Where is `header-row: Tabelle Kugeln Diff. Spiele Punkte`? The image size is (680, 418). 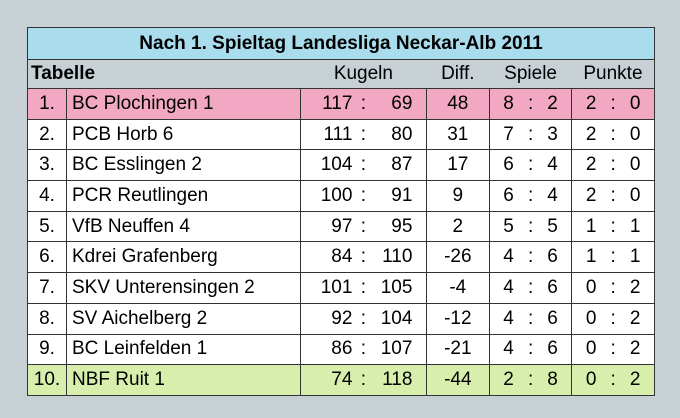 header-row: Tabelle Kugeln Diff. Spiele Punkte is located at coordinates (341, 74).